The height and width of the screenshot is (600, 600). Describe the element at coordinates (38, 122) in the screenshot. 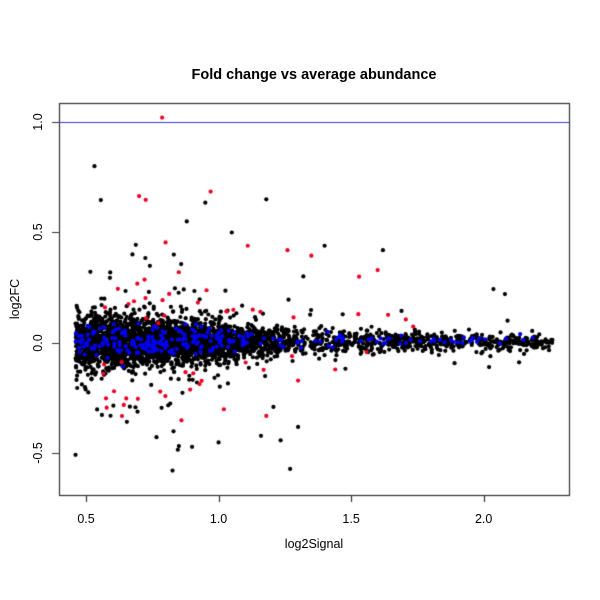

I see `y-tick-label: 1.0` at that location.